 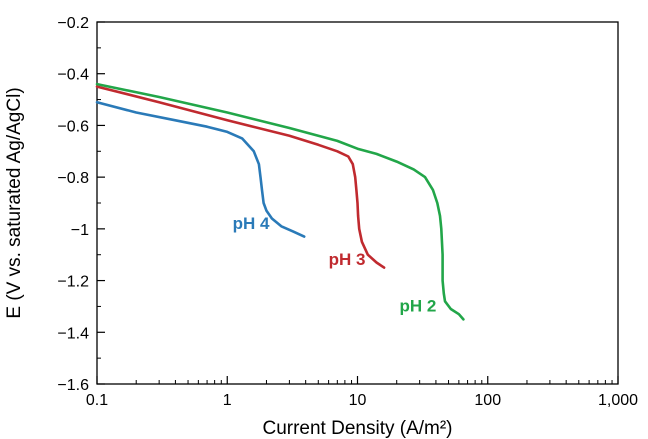 What do you see at coordinates (73, 126) in the screenshot?
I see `y-tick-label: −0.6` at bounding box center [73, 126].